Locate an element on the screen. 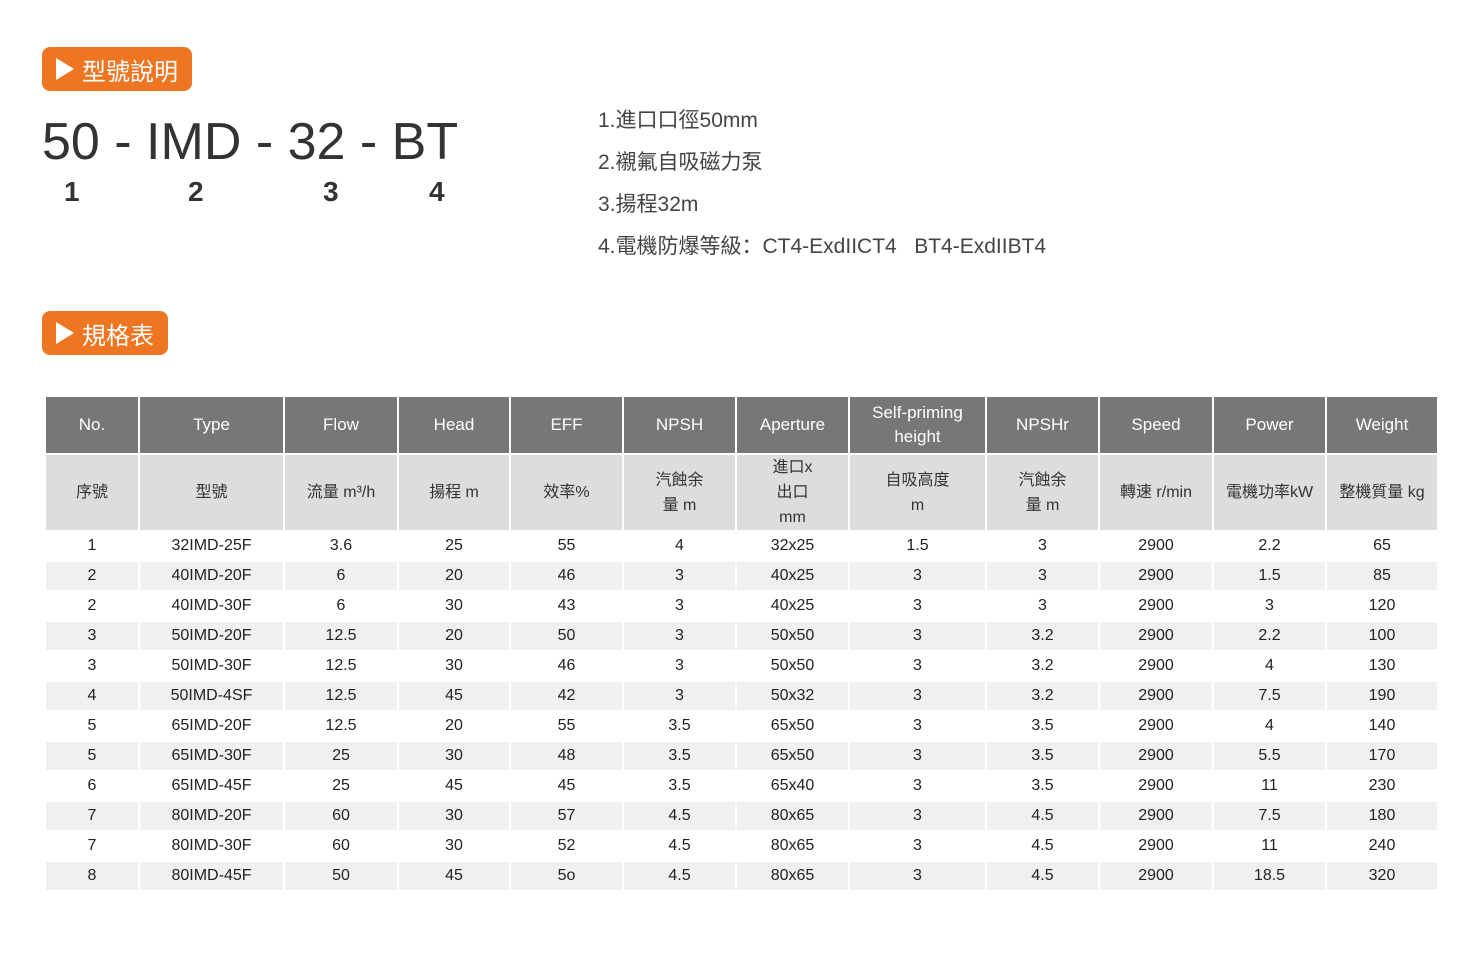 Image resolution: width=1480 pixels, height=955 pixels. column-header: No. is located at coordinates (92, 425).